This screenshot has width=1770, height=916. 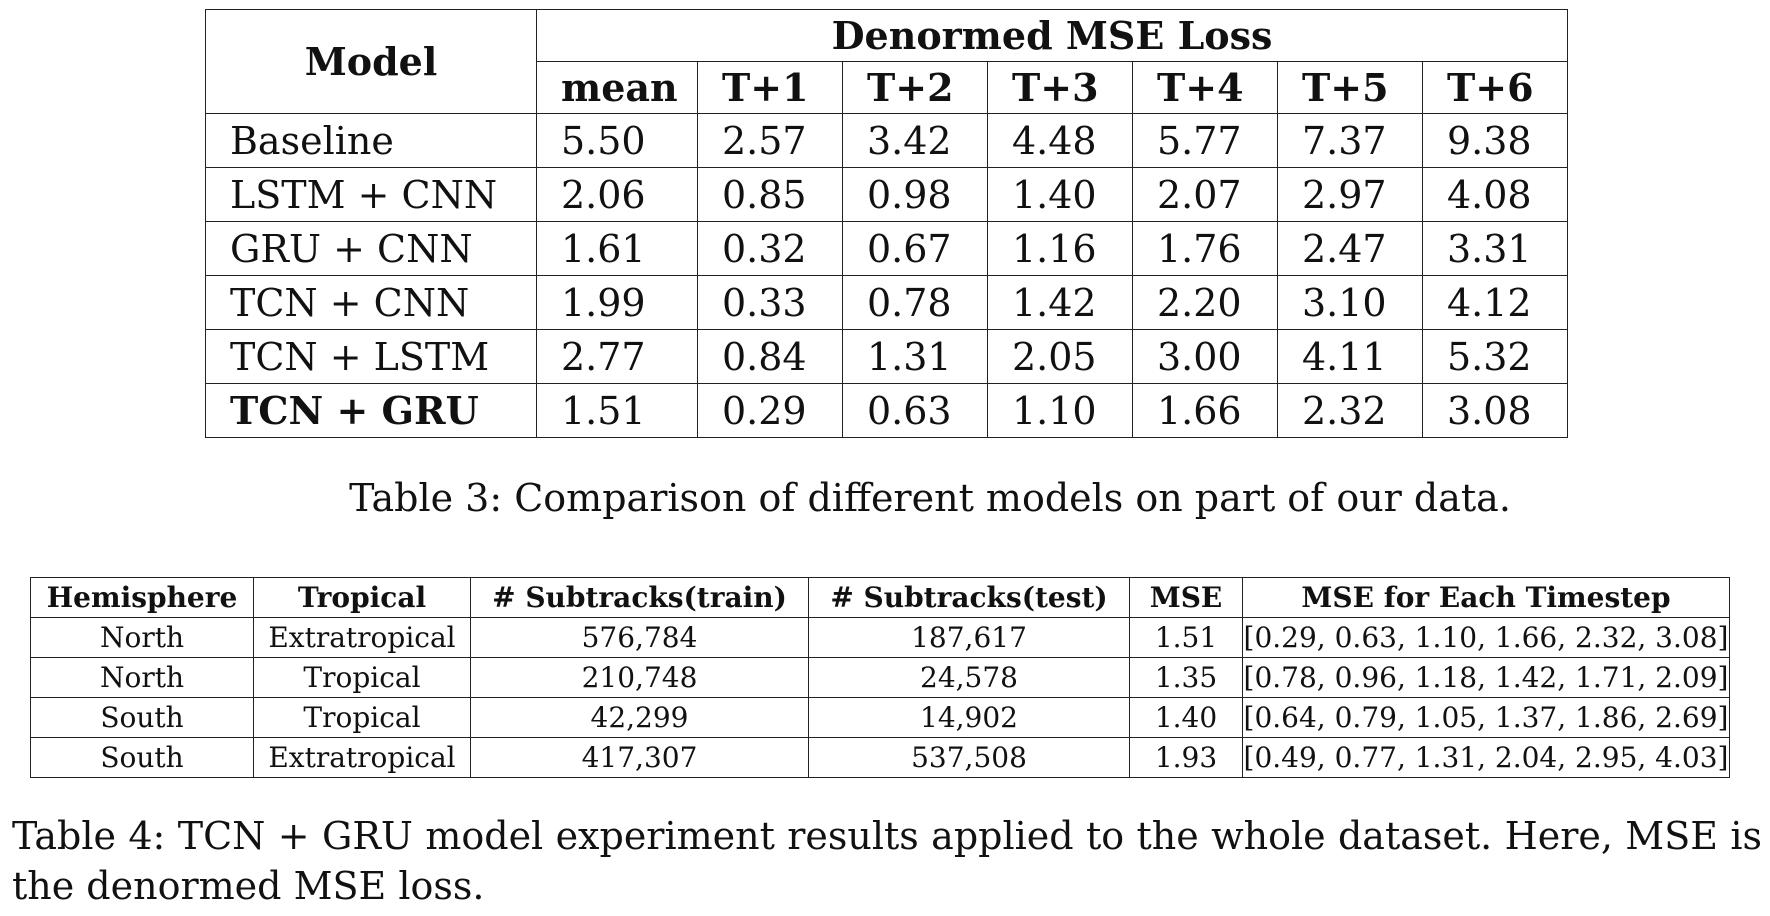 What do you see at coordinates (371, 356) in the screenshot?
I see `model-name: TCN + LSTM` at bounding box center [371, 356].